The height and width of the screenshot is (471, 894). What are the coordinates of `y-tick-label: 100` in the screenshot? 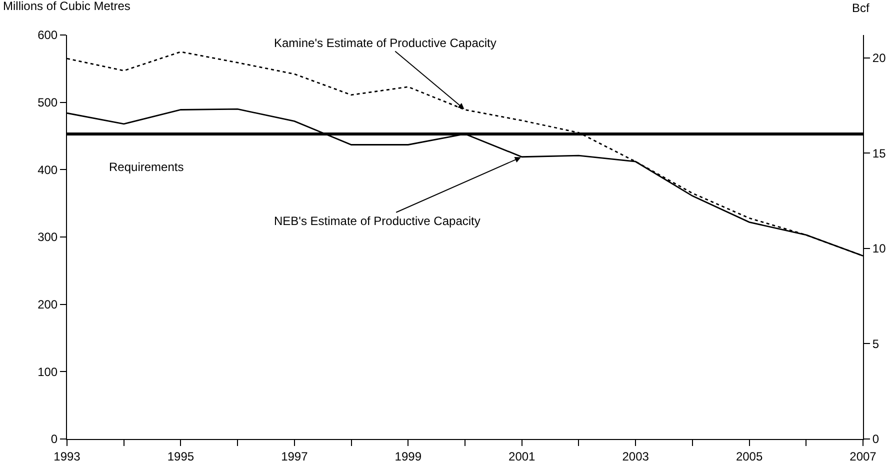 It's located at (48, 371).